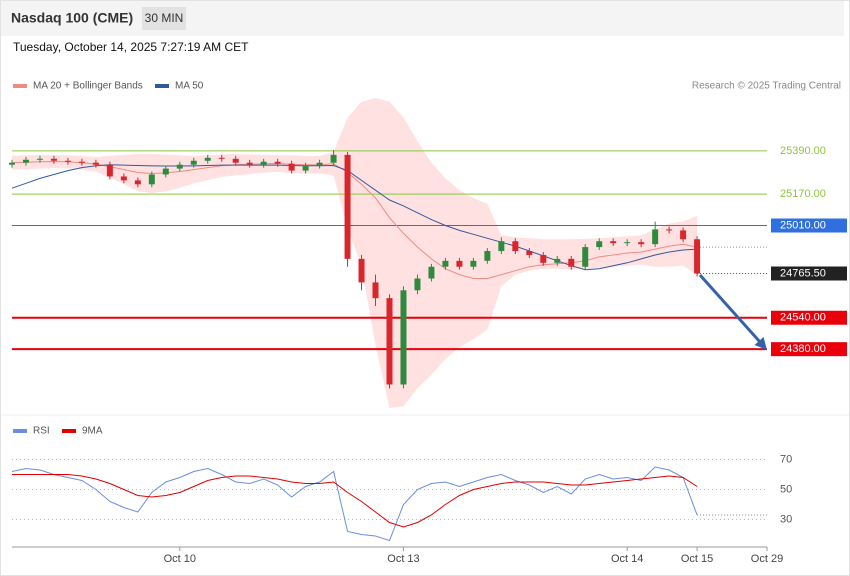 This screenshot has width=850, height=576. What do you see at coordinates (730, 308) in the screenshot?
I see `forecast-arrow` at bounding box center [730, 308].